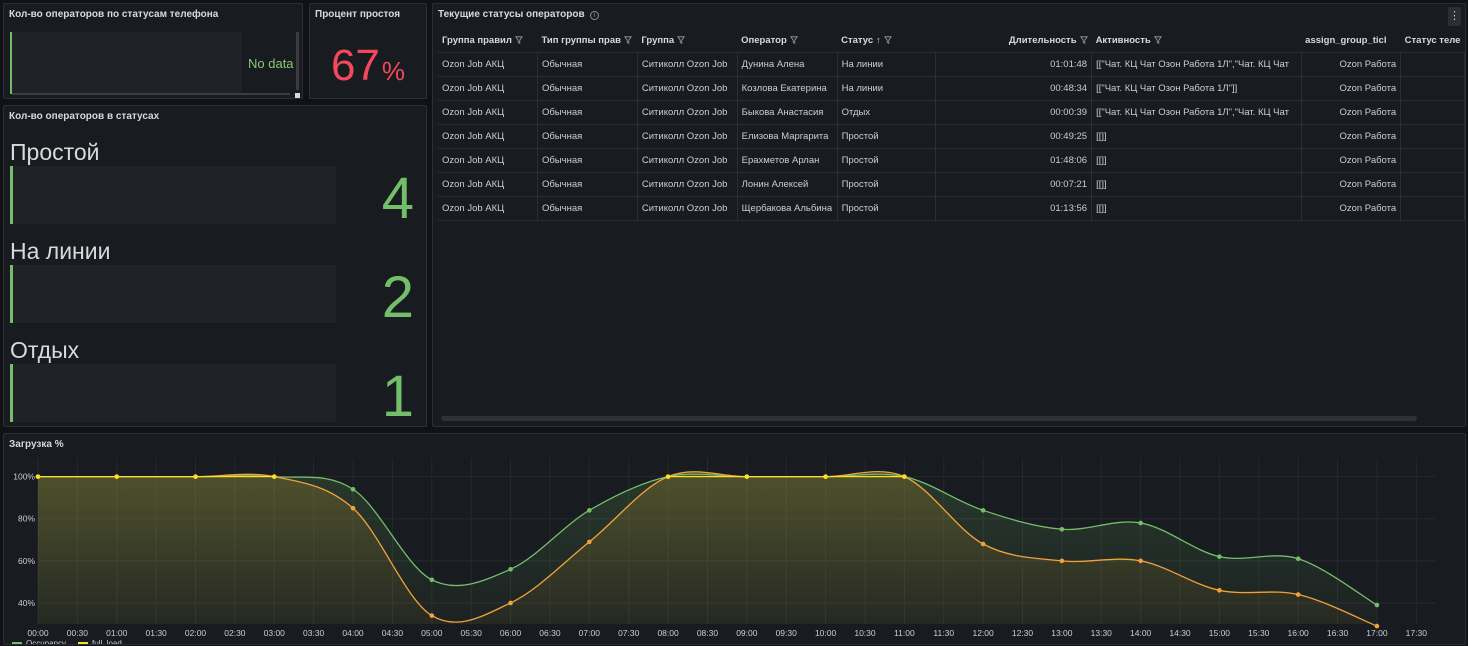 Image resolution: width=1468 pixels, height=646 pixels. I want to click on column-header: Статус ↑, so click(886, 41).